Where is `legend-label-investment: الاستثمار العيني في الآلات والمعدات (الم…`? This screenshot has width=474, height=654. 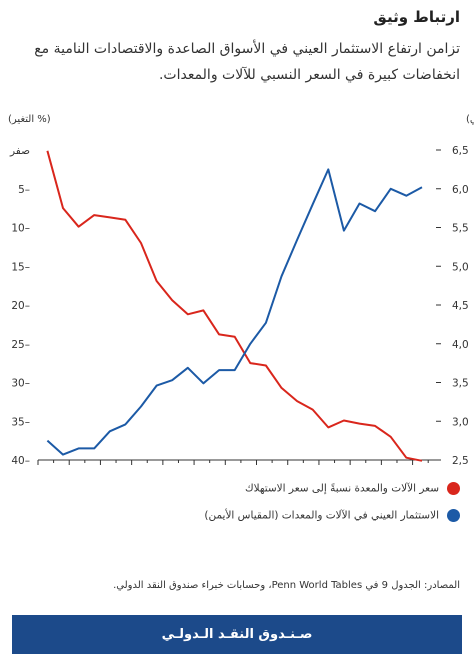
legend-label-investment: الاستثمار العيني في الآلات والمعدات (الم… is located at coordinates (321, 515).